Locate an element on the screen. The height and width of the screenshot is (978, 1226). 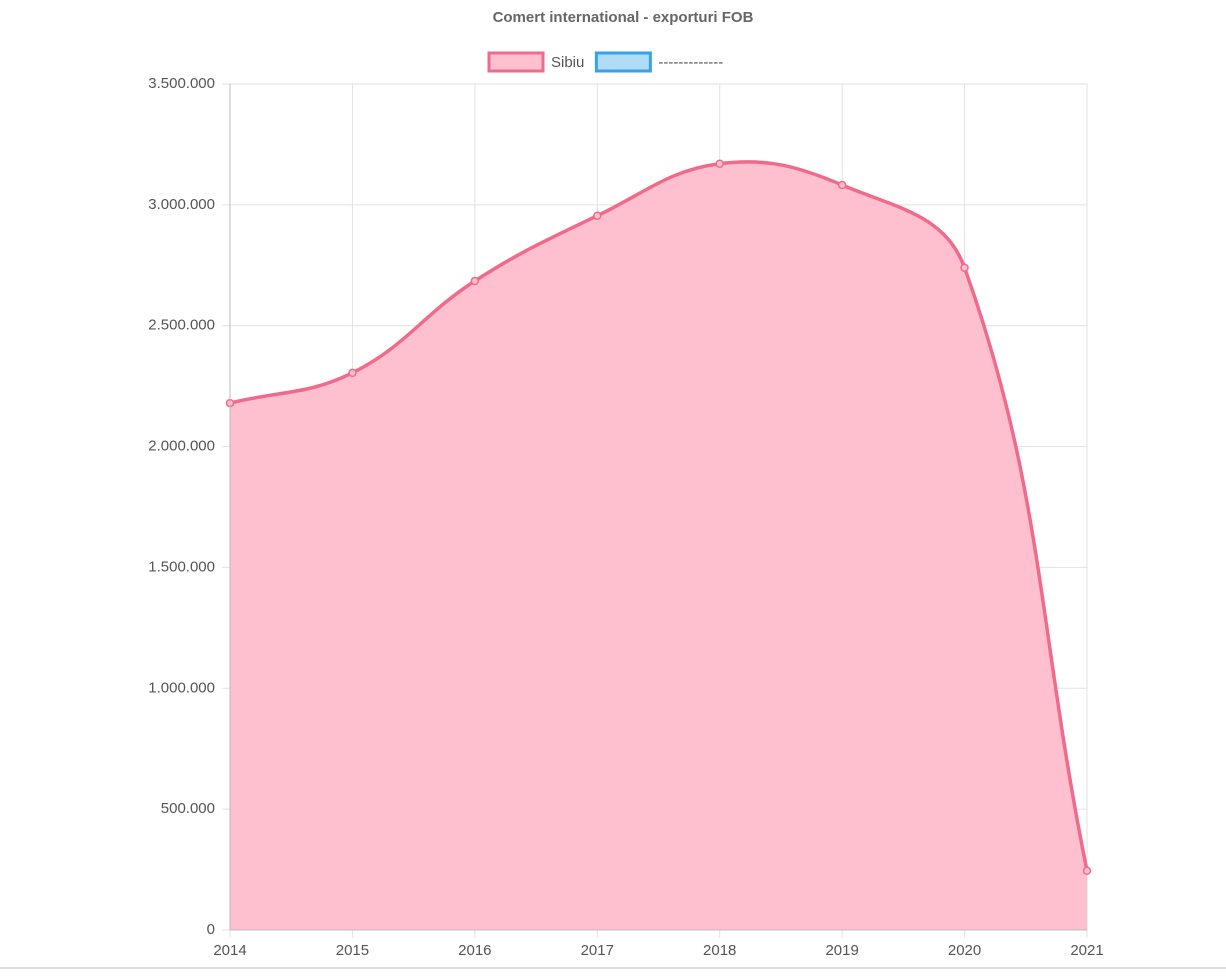
chart-title: Comert international - exporturi FOB is located at coordinates (623, 17).